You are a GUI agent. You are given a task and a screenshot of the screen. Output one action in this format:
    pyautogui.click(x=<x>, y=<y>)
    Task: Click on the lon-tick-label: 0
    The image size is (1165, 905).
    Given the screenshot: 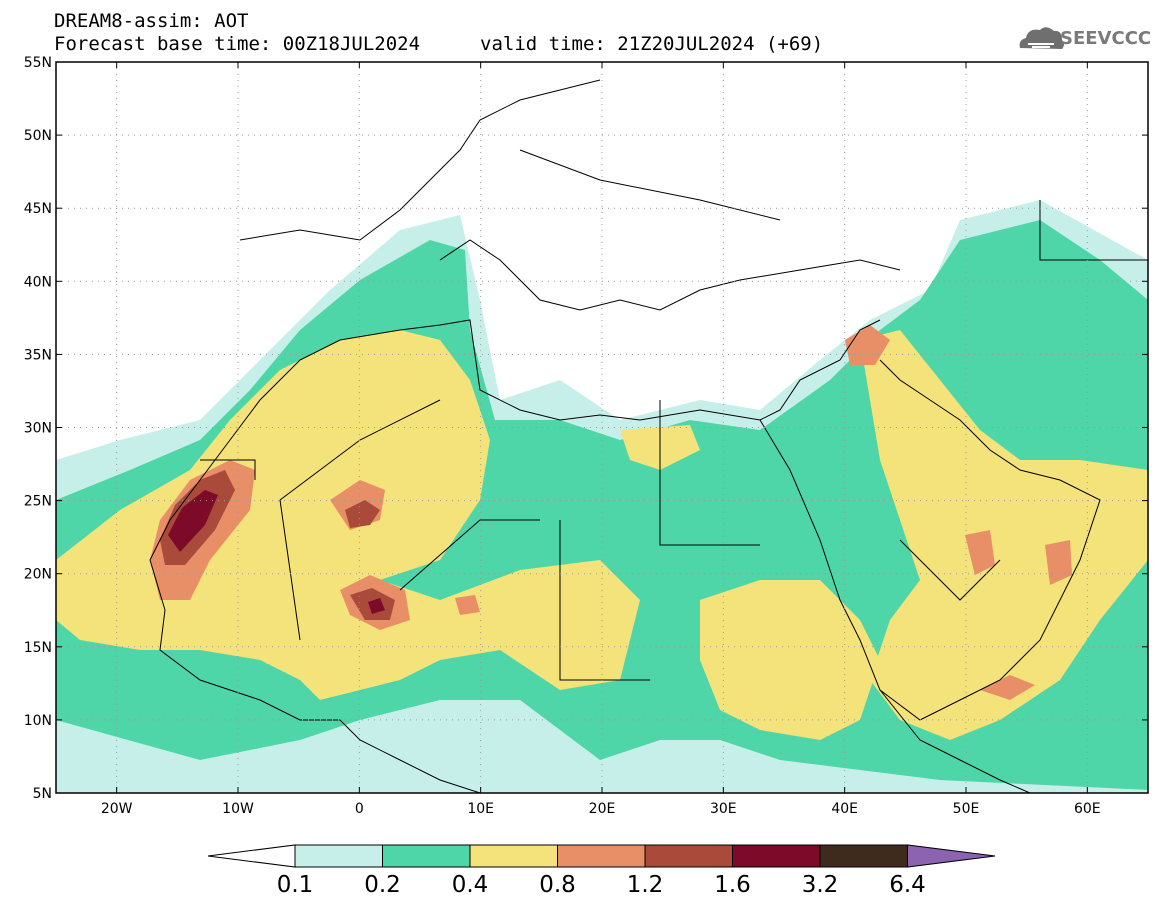 What is the action you would take?
    pyautogui.click(x=359, y=809)
    